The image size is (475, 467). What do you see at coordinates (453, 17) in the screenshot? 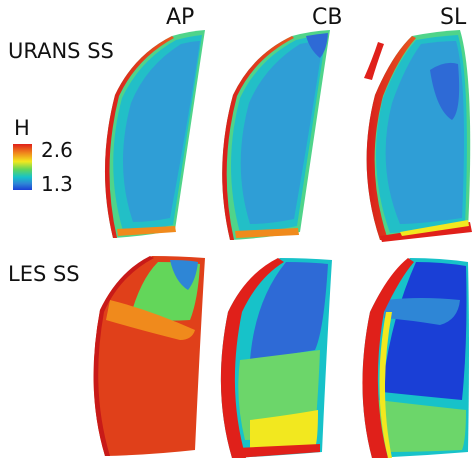
I see `column-header-sl: SL` at bounding box center [453, 17].